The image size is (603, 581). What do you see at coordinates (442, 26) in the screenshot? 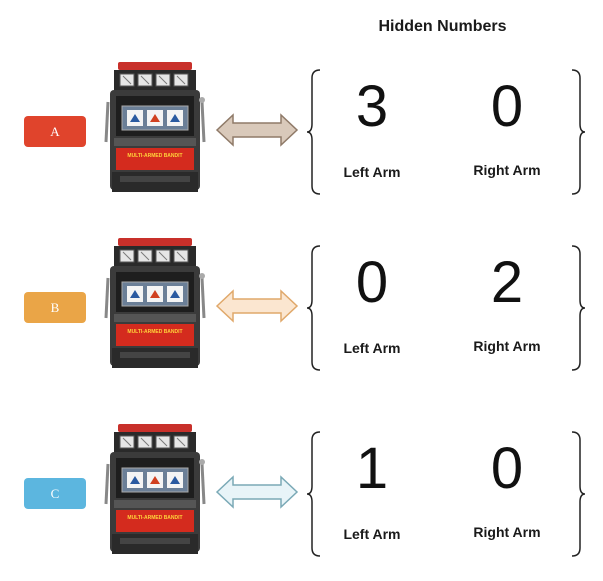
I see `diagram-title: Hidden Numbers` at bounding box center [442, 26].